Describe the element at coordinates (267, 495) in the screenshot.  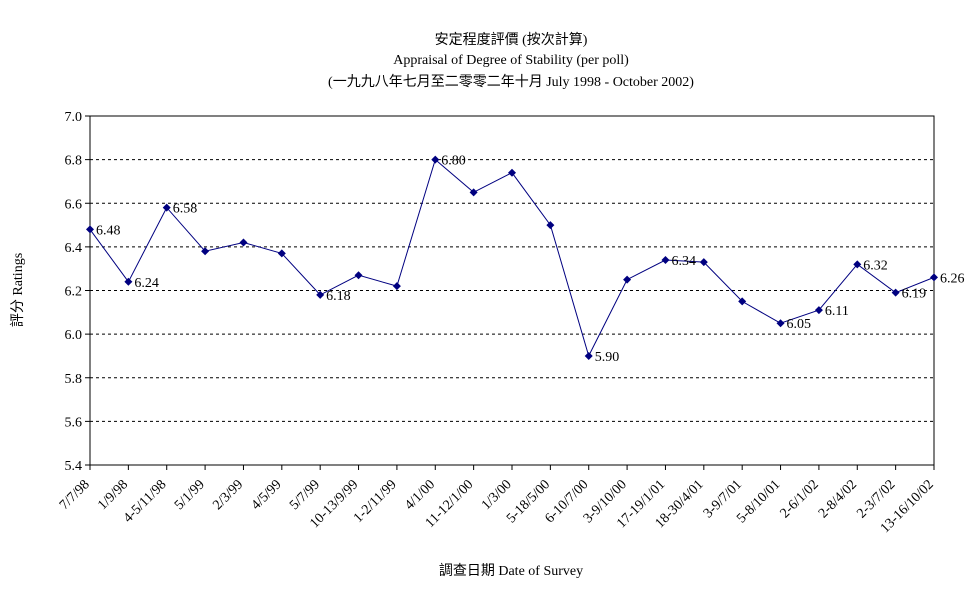
I see `x-tick-label: 4/5/99` at that location.